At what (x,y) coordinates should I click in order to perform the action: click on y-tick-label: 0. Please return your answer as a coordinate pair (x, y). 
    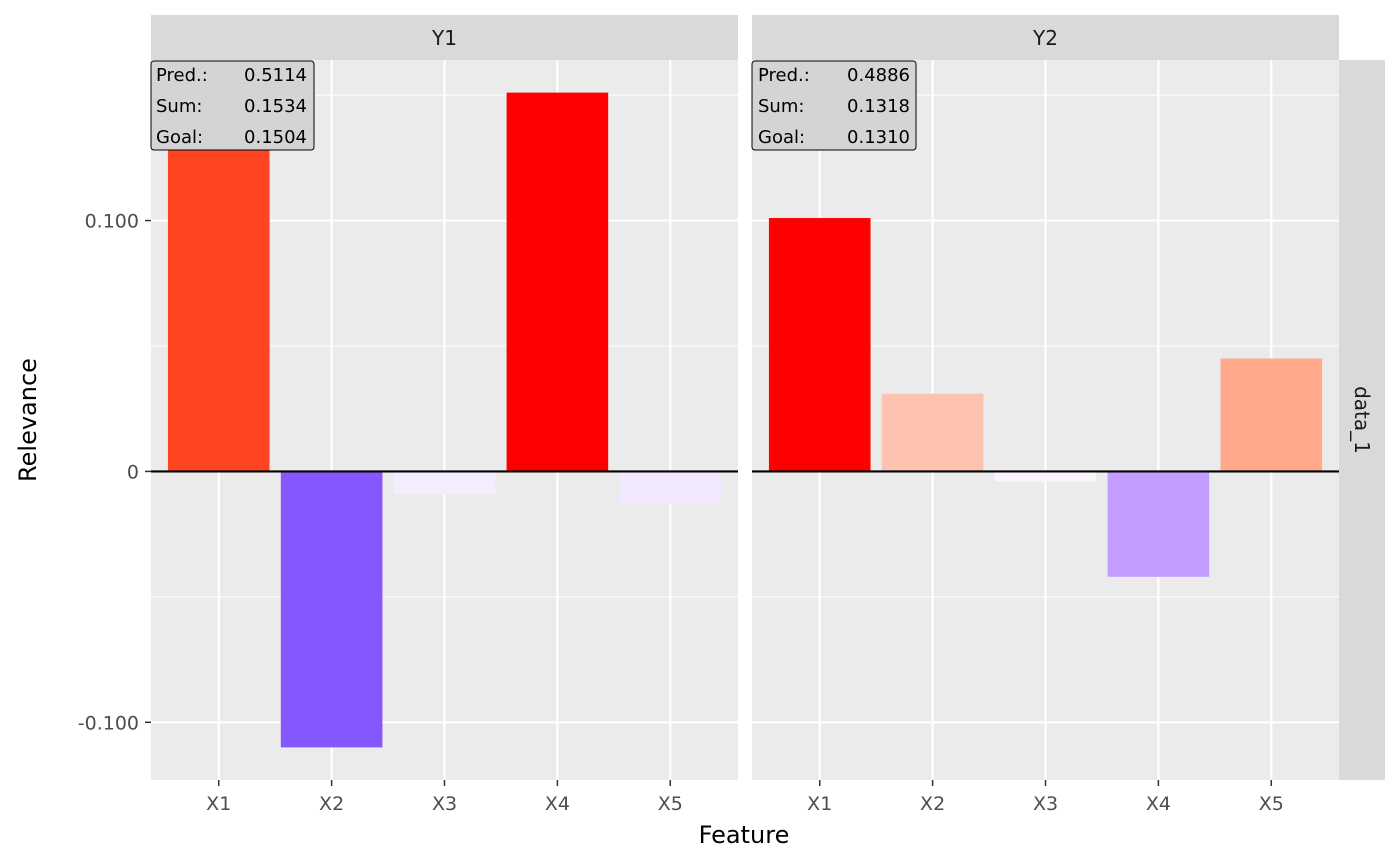
    Looking at the image, I should click on (133, 472).